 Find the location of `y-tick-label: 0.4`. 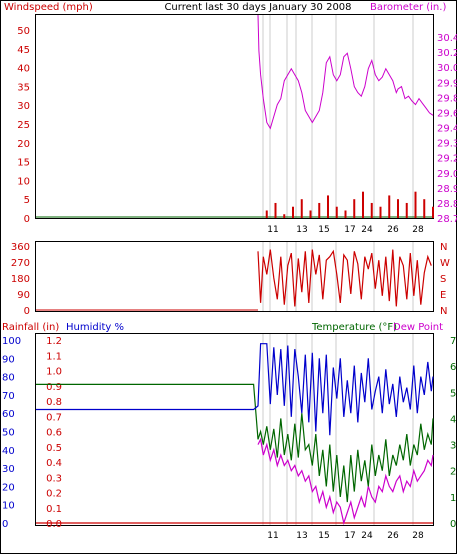

y-tick-label: 0.4 is located at coordinates (54, 463).